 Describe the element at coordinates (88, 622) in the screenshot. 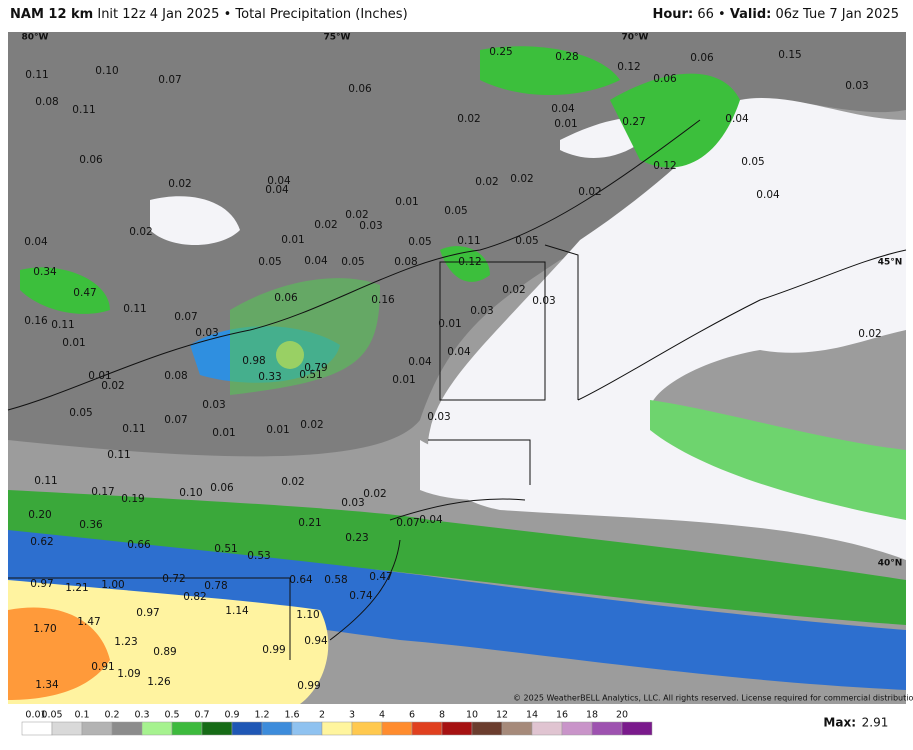

I see `precip-label: 1.47` at that location.